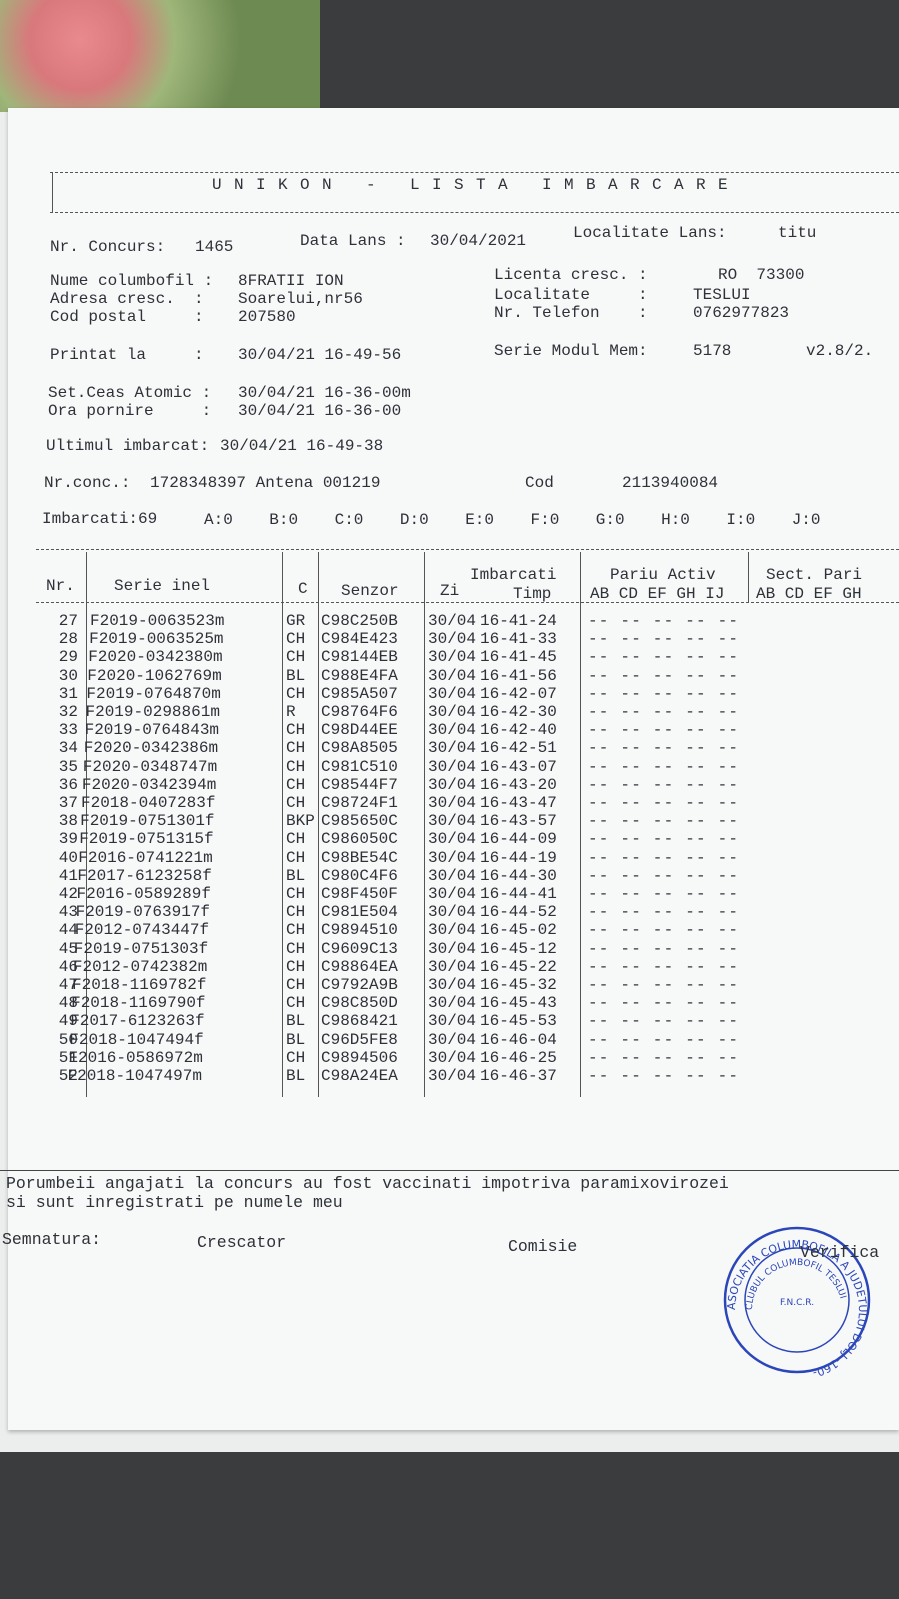 Image resolution: width=899 pixels, height=1599 pixels. What do you see at coordinates (359, 748) in the screenshot?
I see `sensor: C98A8505` at bounding box center [359, 748].